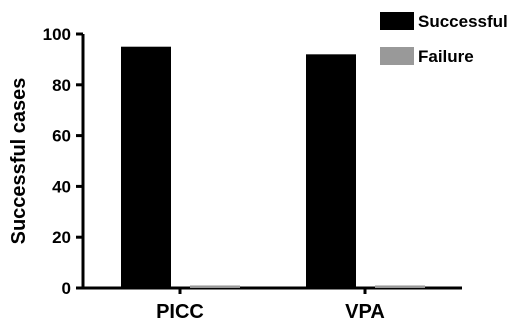 The width and height of the screenshot is (525, 321). I want to click on x-tick-label-picc: PICC, so click(180, 311).